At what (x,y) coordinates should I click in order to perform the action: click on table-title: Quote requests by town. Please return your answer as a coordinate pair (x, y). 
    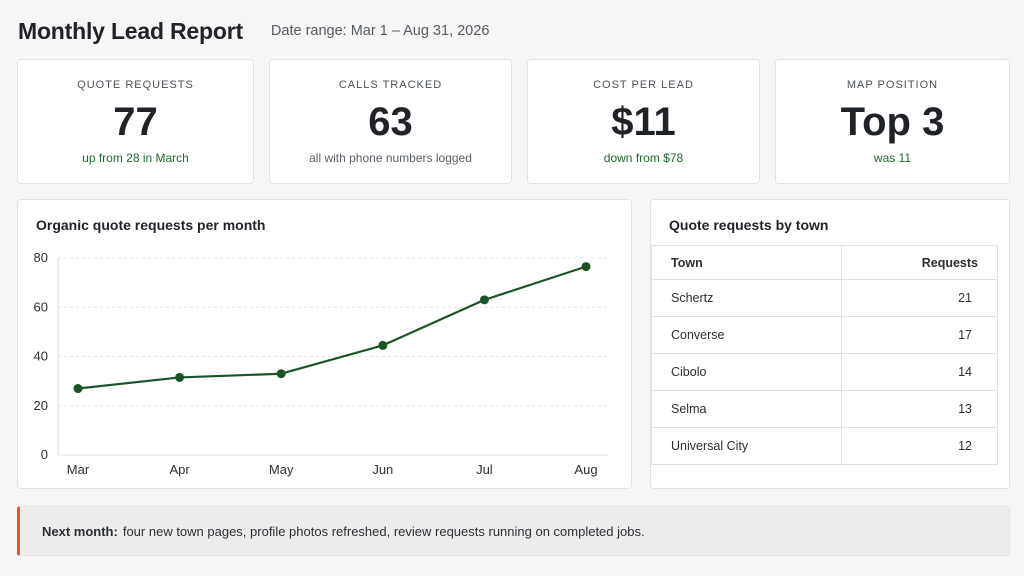
    Looking at the image, I should click on (749, 225).